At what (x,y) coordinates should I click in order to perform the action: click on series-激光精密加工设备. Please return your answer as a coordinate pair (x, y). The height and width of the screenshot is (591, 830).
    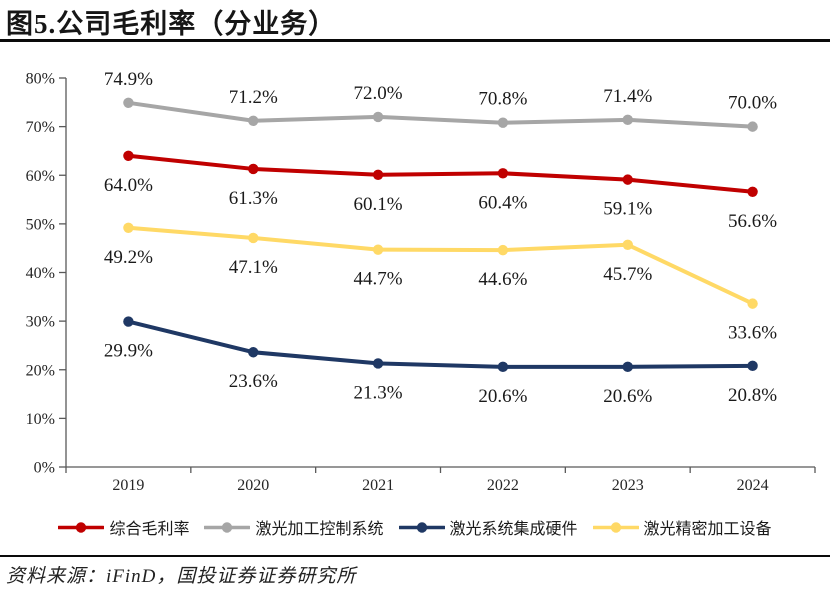
    Looking at the image, I should click on (440, 265).